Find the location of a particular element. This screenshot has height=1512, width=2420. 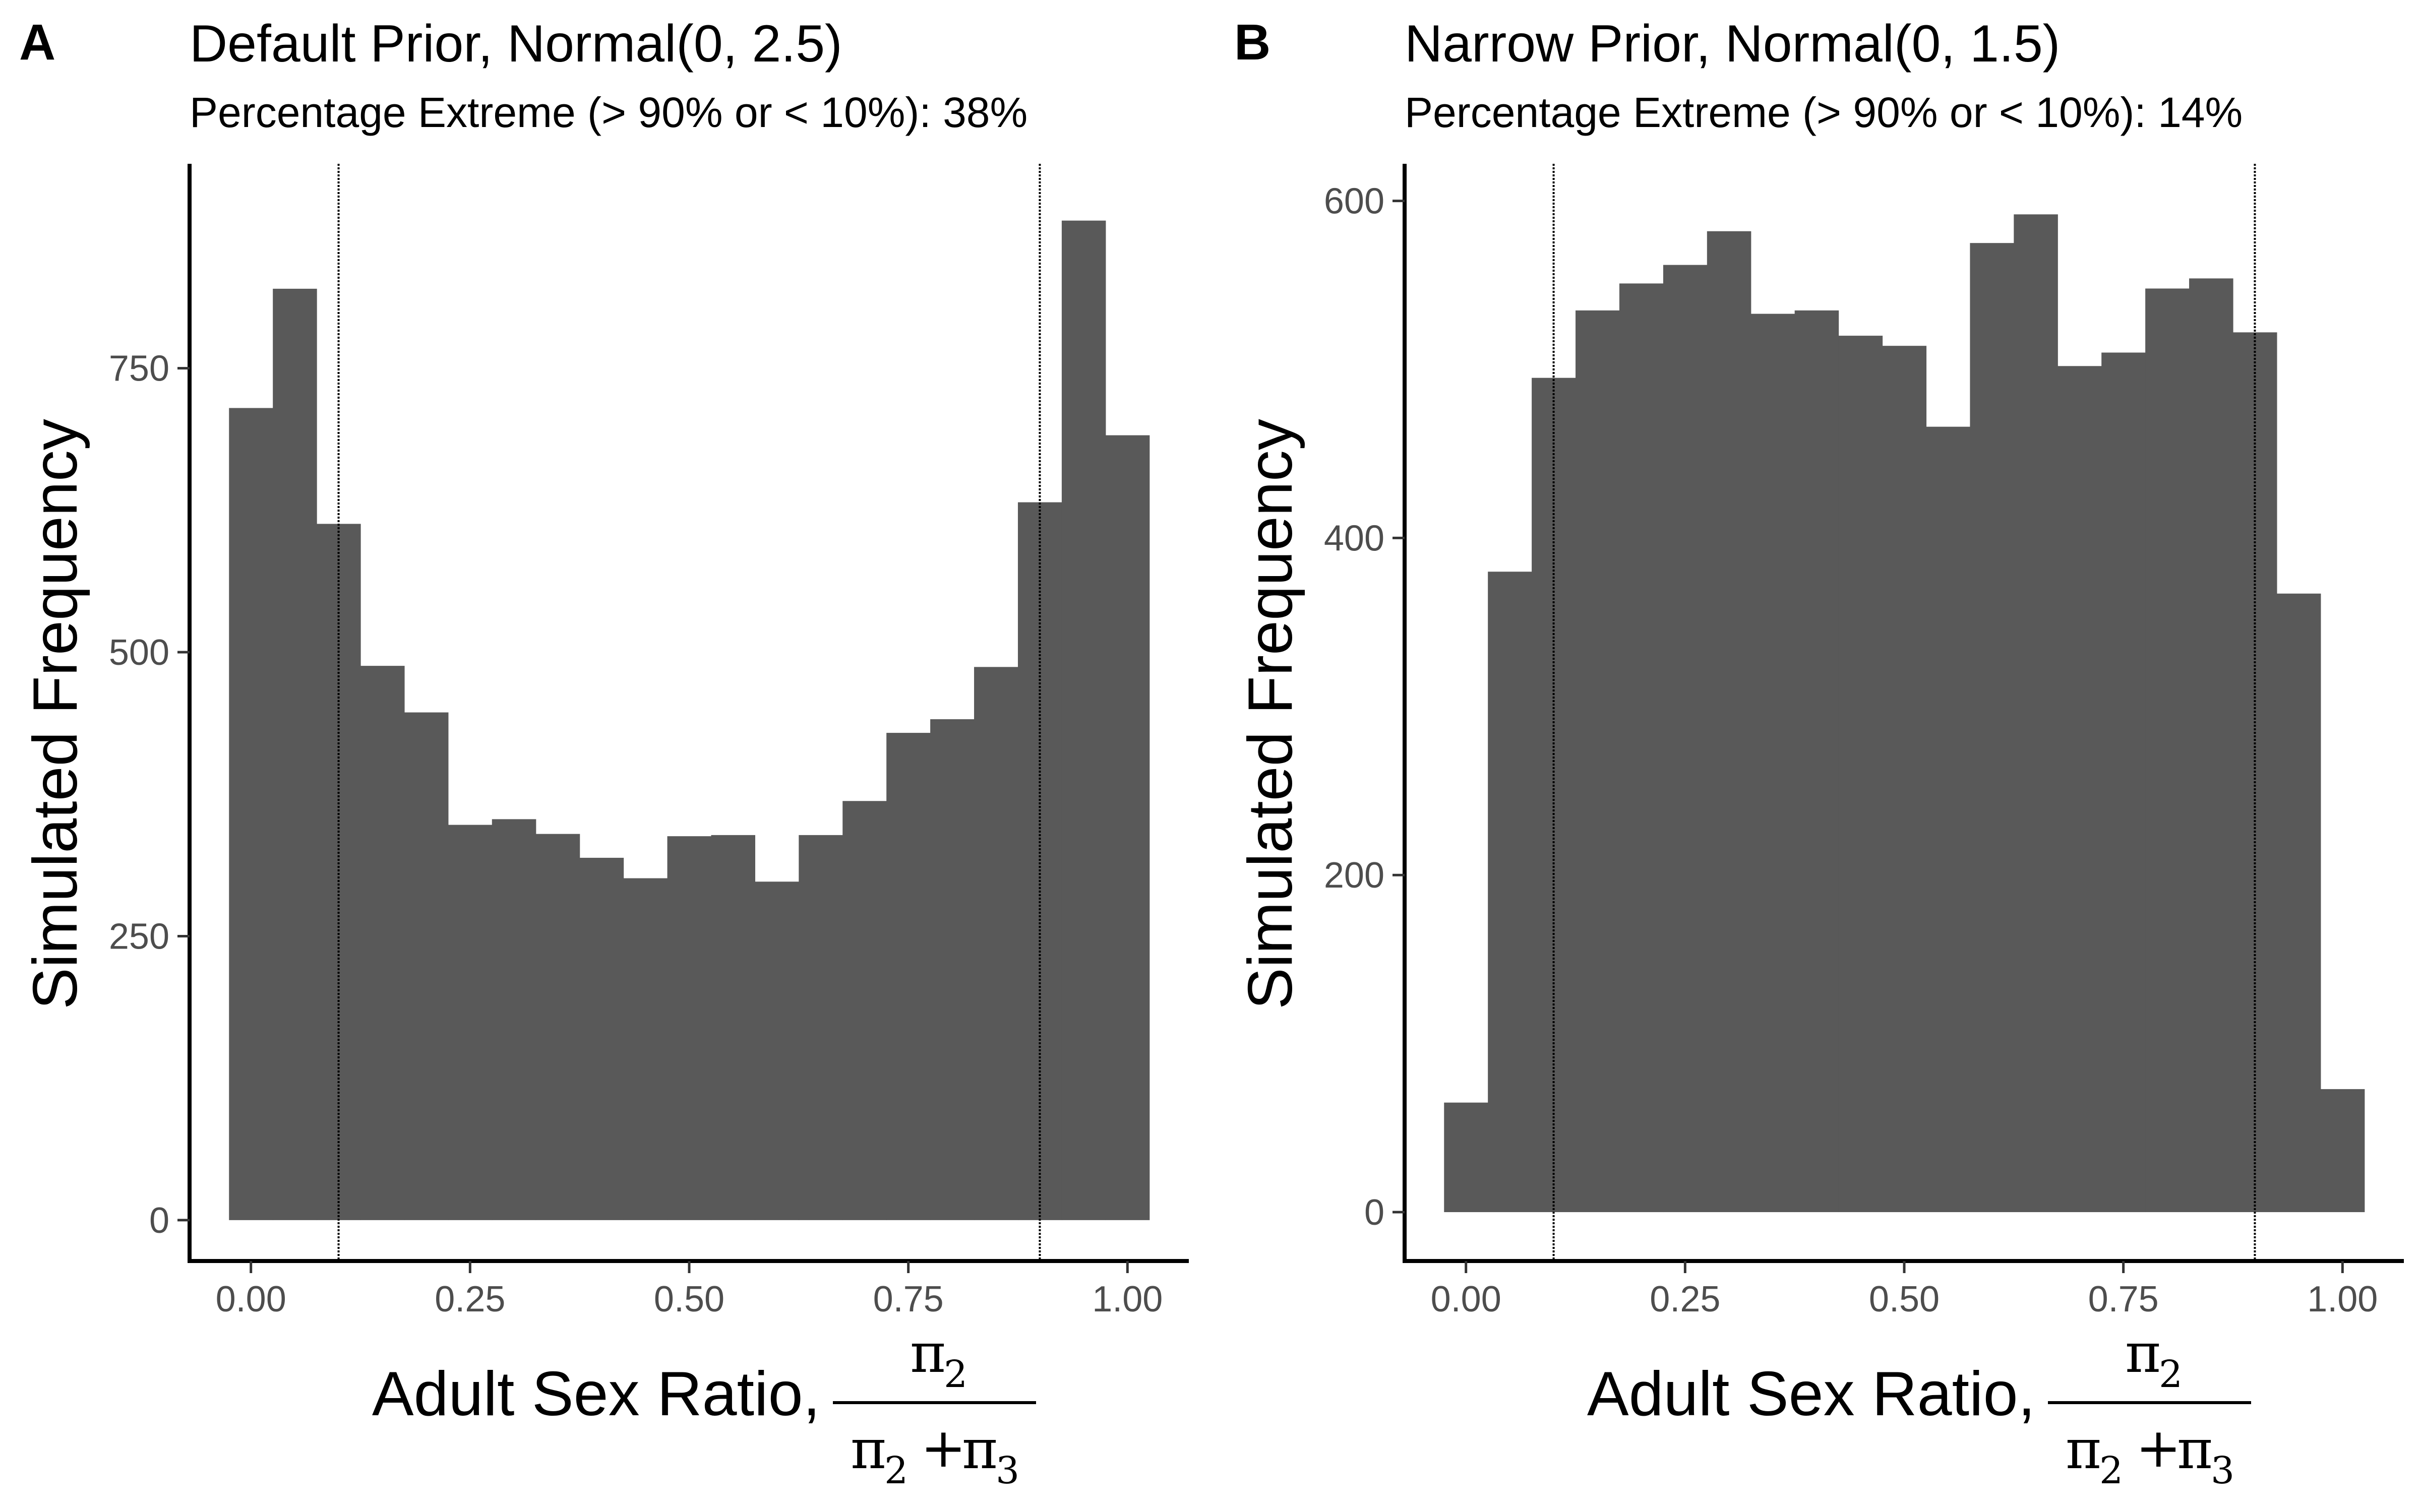

y-tick-label: 600 is located at coordinates (1354, 201).